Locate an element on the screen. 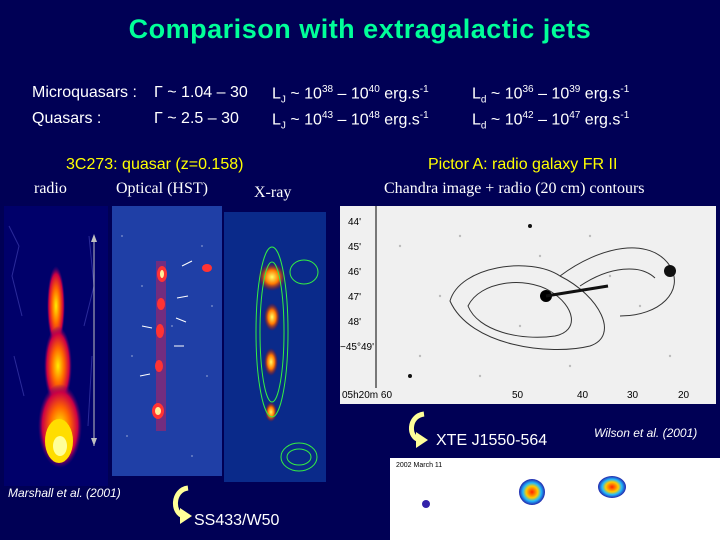 Image resolution: width=720 pixels, height=540 pixels. radio-caption: radio is located at coordinates (50, 188).